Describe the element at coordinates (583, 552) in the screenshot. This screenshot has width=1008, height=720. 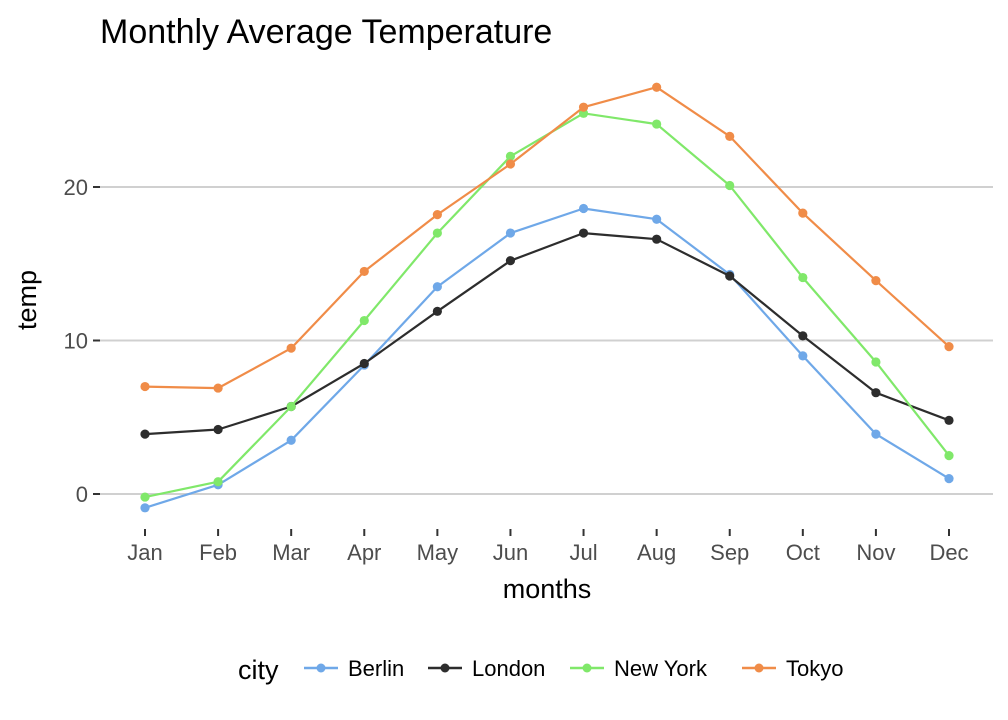
I see `x-tick-label: Jul` at that location.